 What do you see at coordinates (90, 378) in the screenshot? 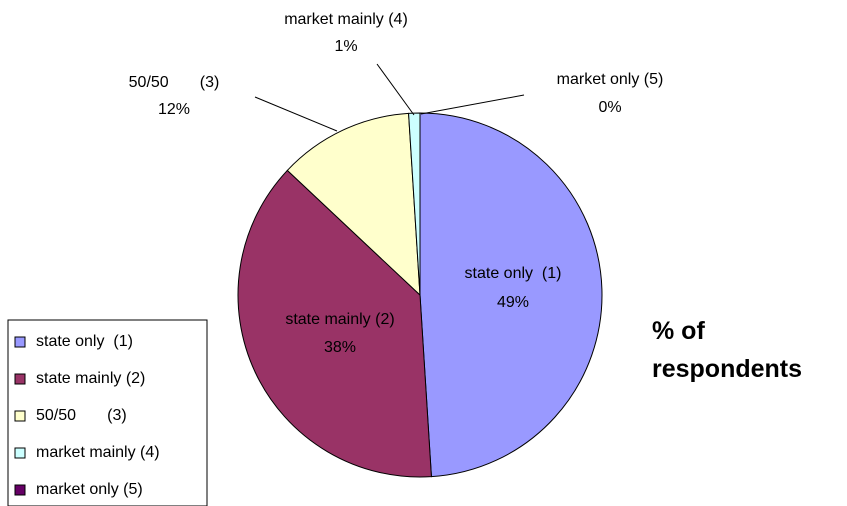
I see `legend-label: state mainly (2)` at bounding box center [90, 378].